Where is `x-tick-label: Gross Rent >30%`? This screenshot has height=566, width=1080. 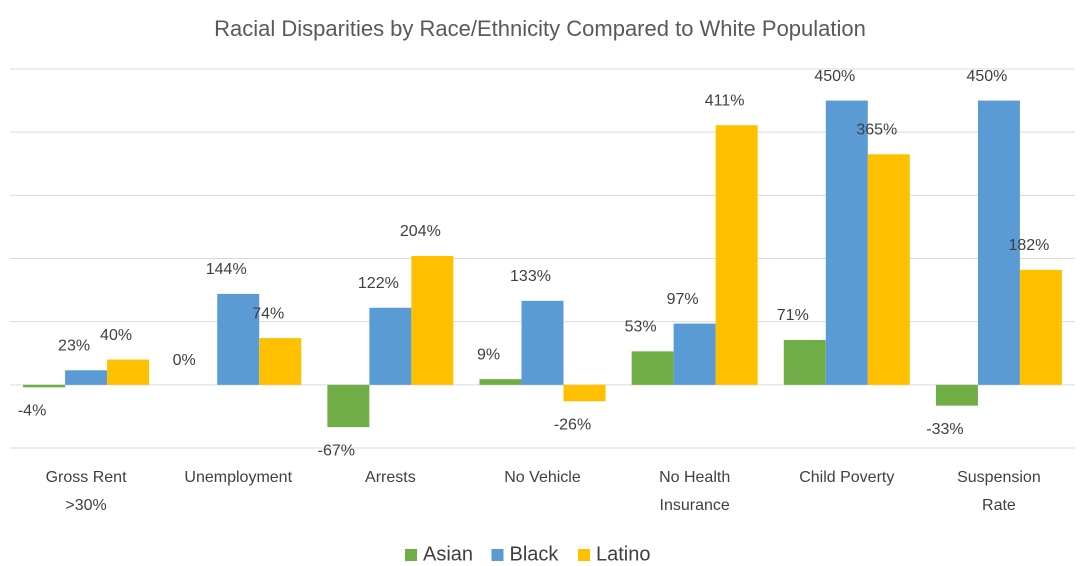
x-tick-label: Gross Rent >30% is located at coordinates (86, 491).